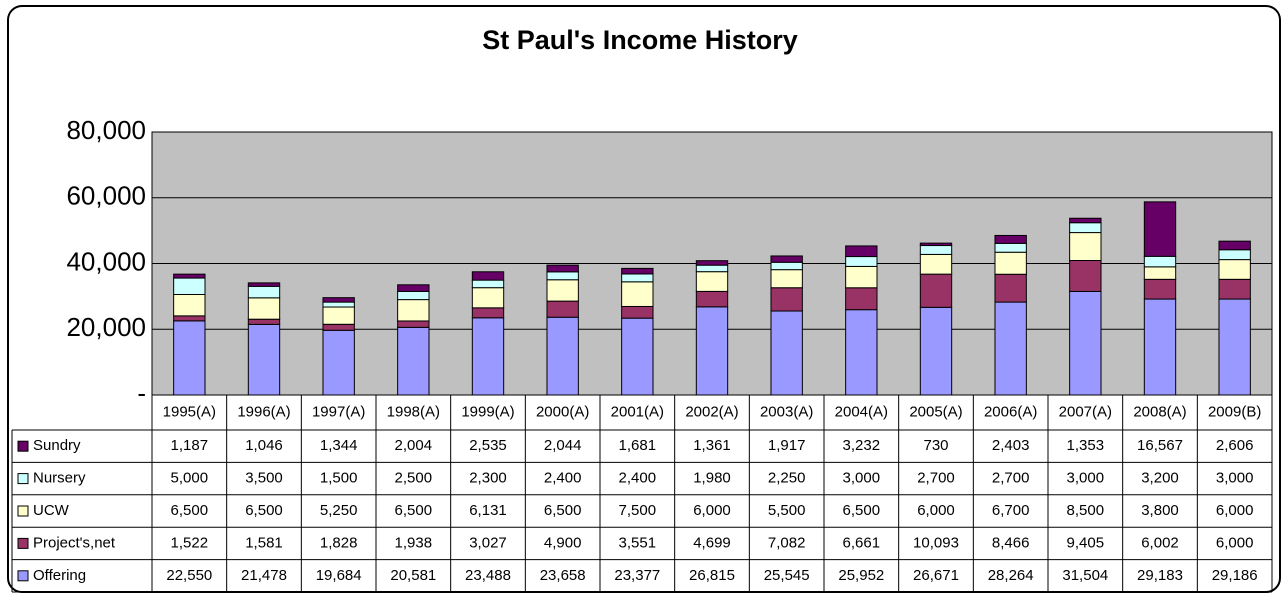 This screenshot has width=1288, height=603. I want to click on data-label: 26,815, so click(712, 575).